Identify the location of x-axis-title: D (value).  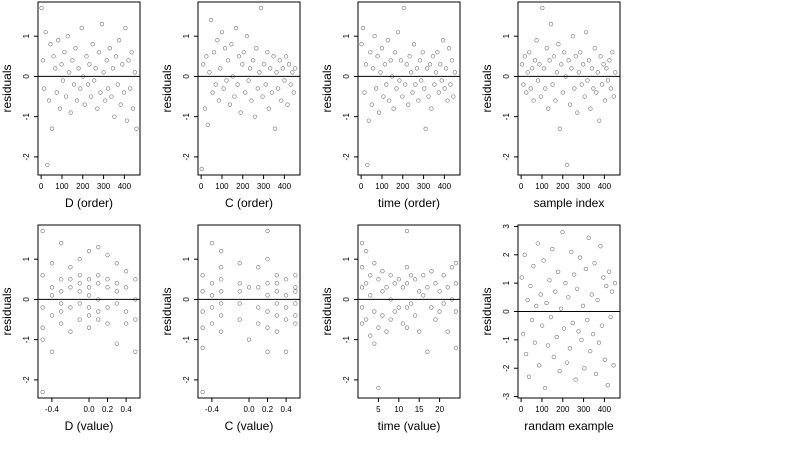
(89, 426).